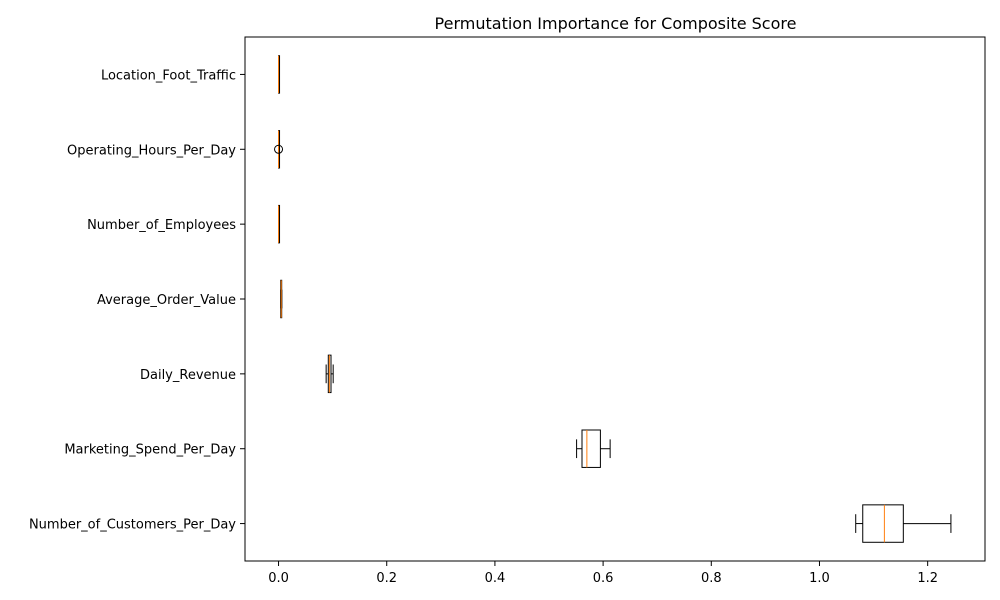  I want to click on y-tick-label: Location_Foot_Traffic, so click(168, 75).